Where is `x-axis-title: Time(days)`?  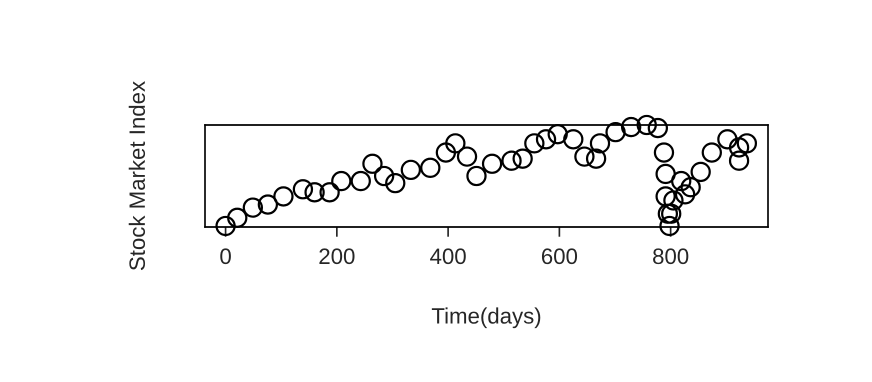
x-axis-title: Time(days) is located at coordinates (486, 317).